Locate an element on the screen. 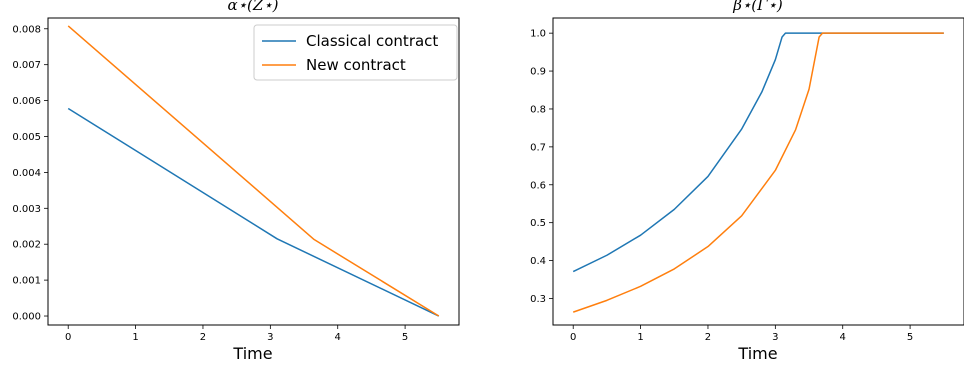 This screenshot has width=964, height=370. beta-x-tick-label: 3 is located at coordinates (775, 337).